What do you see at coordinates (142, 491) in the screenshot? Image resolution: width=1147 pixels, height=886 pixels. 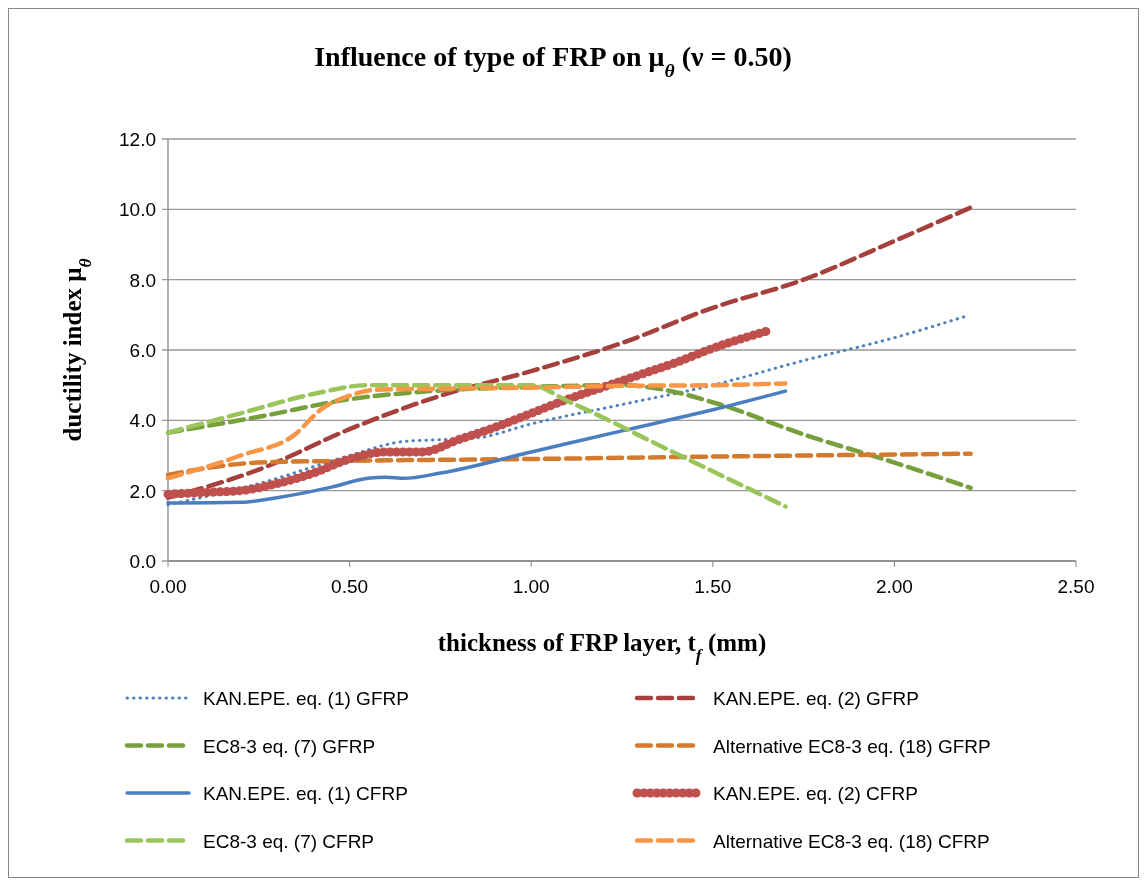 I see `y-tick-label: 2.0` at bounding box center [142, 491].